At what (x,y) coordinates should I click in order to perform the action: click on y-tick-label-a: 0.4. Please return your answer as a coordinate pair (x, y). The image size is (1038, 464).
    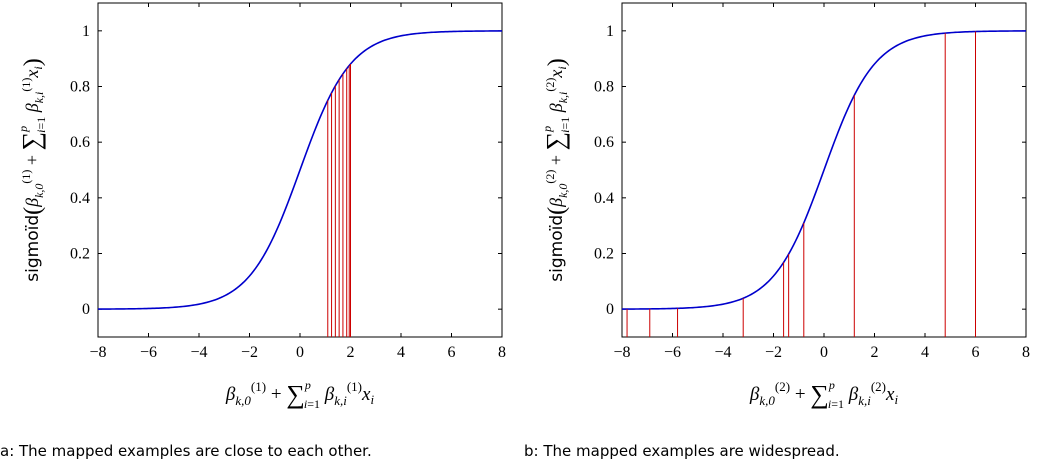
    Looking at the image, I should click on (80, 198).